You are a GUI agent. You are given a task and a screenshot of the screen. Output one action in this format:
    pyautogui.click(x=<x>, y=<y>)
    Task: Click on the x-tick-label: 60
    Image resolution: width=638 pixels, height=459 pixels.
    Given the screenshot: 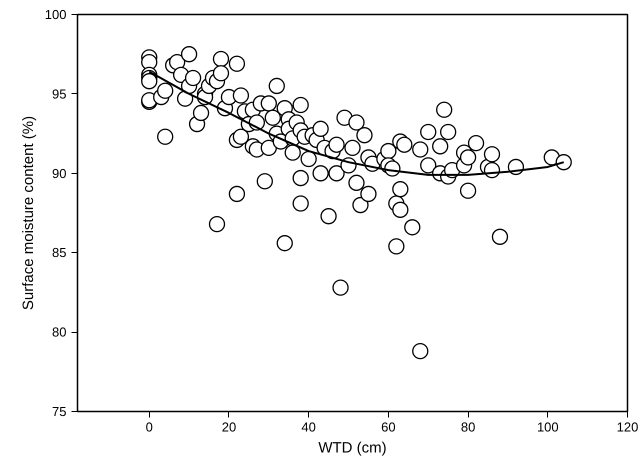 What is the action you would take?
    pyautogui.click(x=388, y=427)
    